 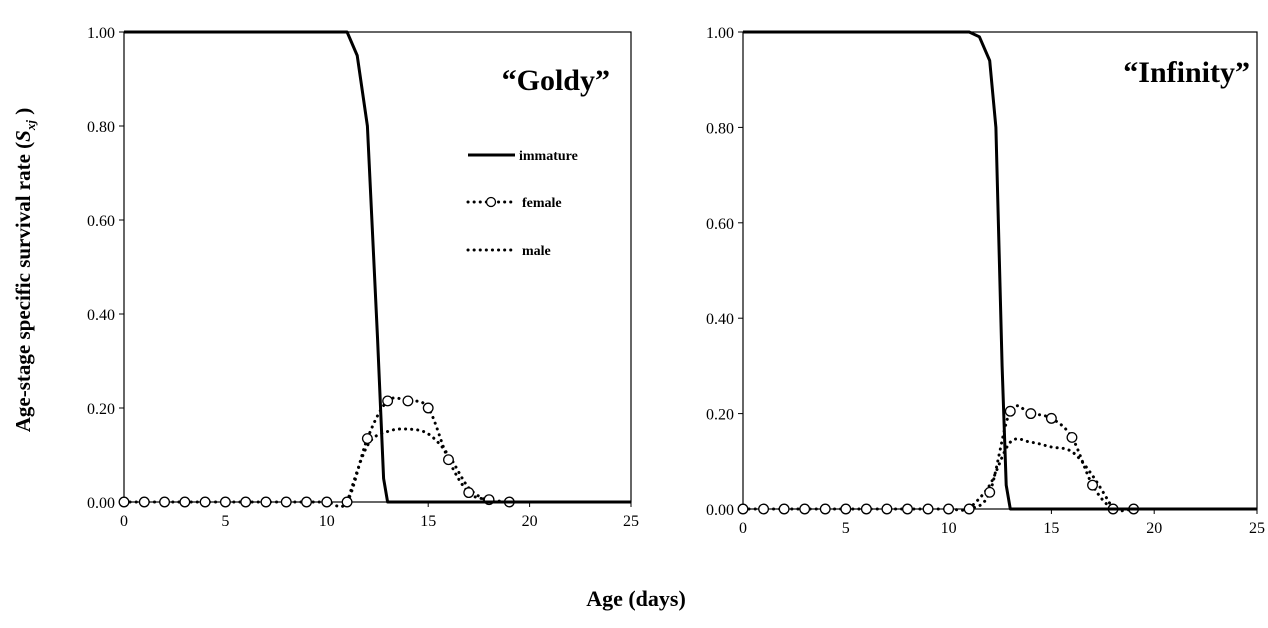 I want to click on legend-label-male: male, so click(x=536, y=251).